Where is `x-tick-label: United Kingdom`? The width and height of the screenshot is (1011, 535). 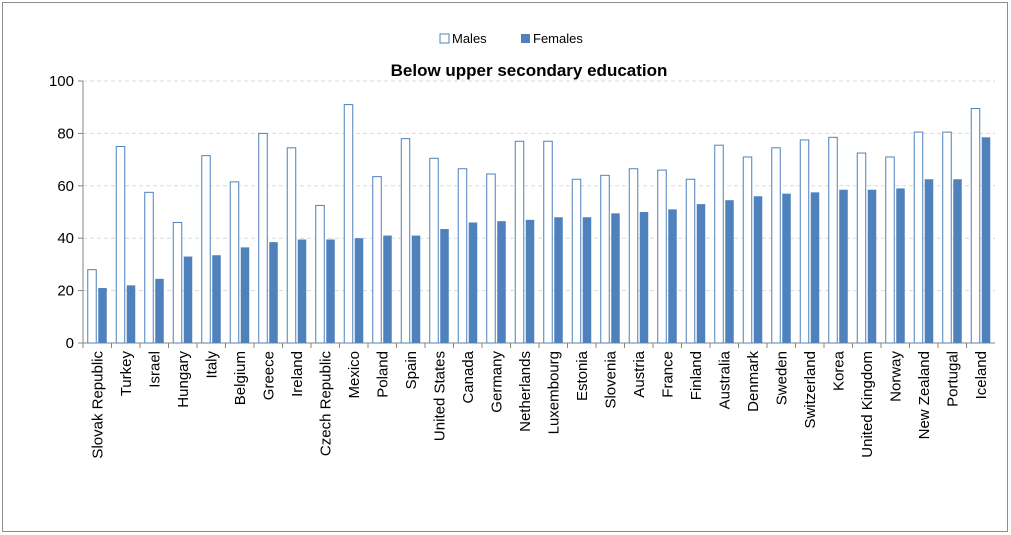
x-tick-label: United Kingdom is located at coordinates (867, 404).